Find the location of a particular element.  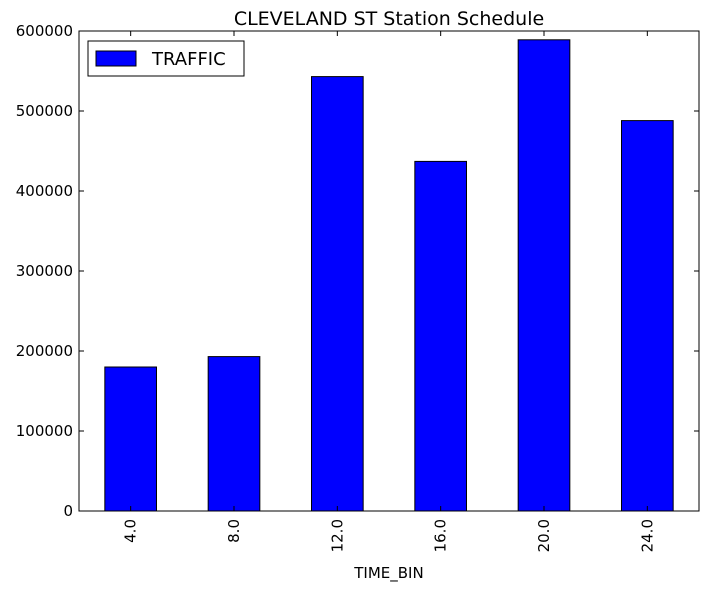

x-tick-label: 16.0 is located at coordinates (441, 535).